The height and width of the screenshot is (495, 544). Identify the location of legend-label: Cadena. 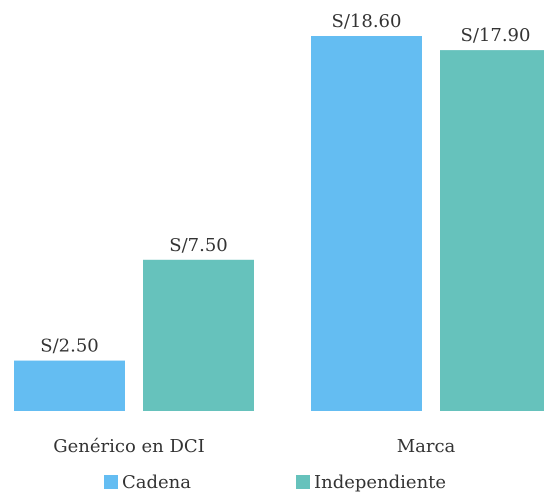
(156, 482).